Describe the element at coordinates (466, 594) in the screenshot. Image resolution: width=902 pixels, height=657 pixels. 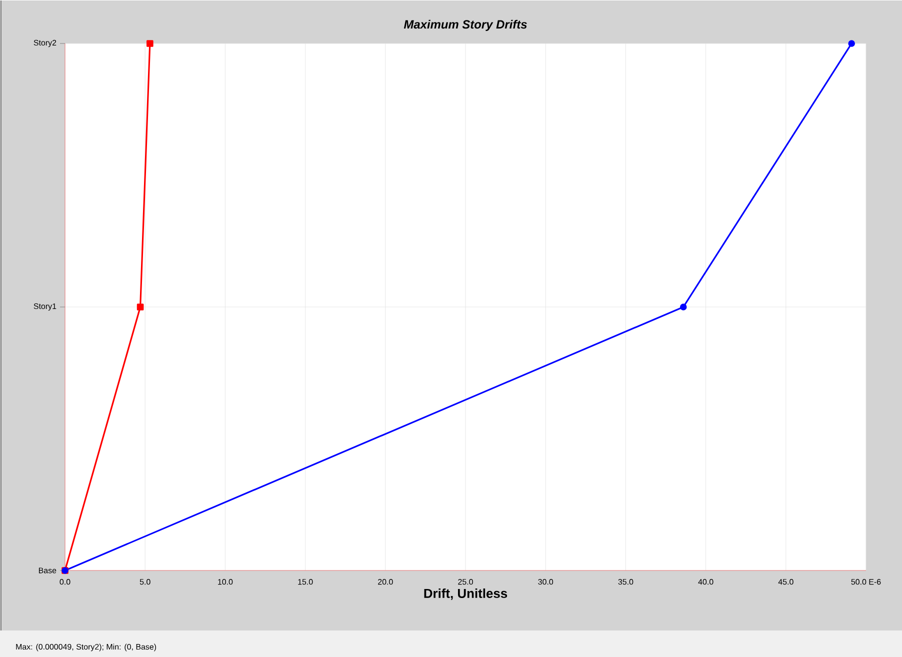
I see `x-axis-title: Drift, Unitless` at that location.